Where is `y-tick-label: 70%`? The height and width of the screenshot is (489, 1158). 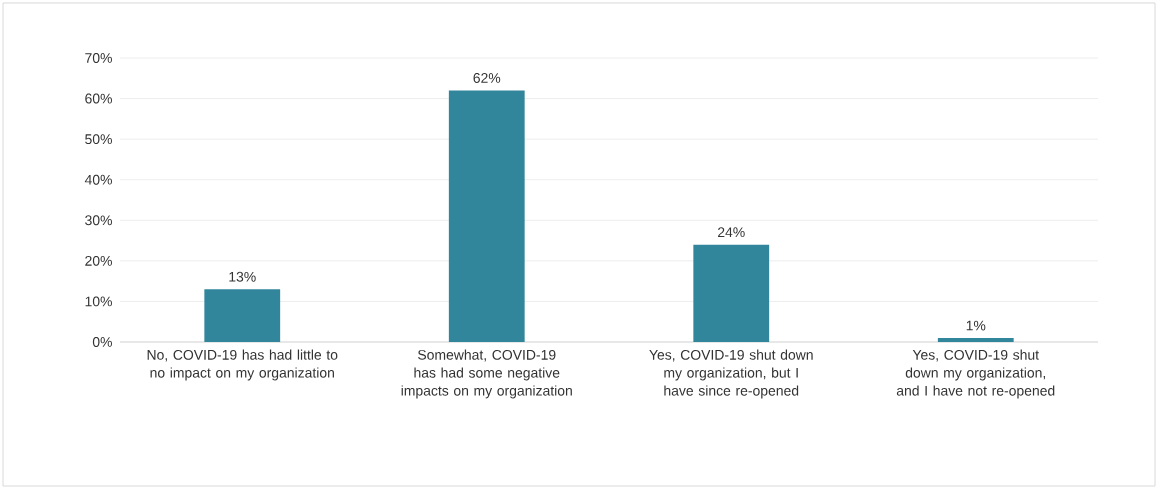
y-tick-label: 70% is located at coordinates (98, 58).